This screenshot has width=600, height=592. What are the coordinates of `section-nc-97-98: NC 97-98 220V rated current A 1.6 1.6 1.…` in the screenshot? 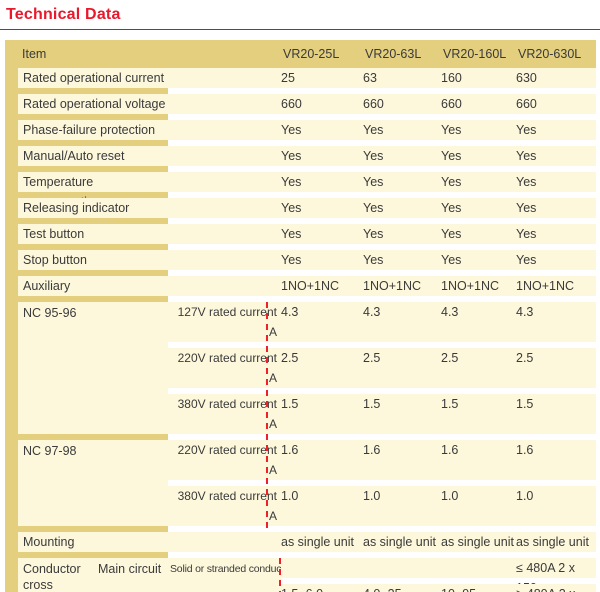 It's located at (307, 486).